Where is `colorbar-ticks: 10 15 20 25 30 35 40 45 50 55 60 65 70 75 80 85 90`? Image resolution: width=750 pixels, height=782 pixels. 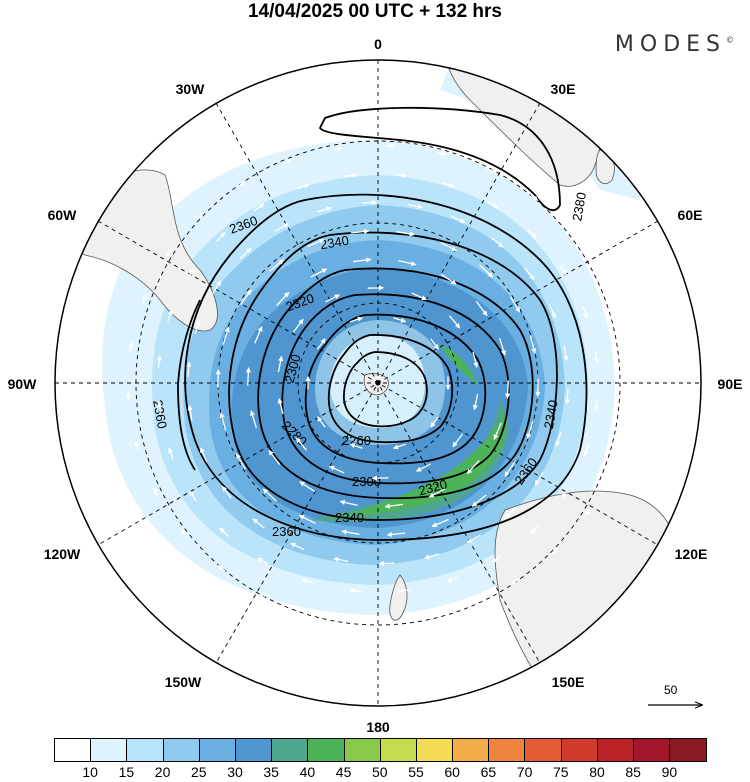 colorbar-ticks: 10 15 20 25 30 35 40 45 50 55 60 65 70 75 80 85 90 is located at coordinates (380, 773).